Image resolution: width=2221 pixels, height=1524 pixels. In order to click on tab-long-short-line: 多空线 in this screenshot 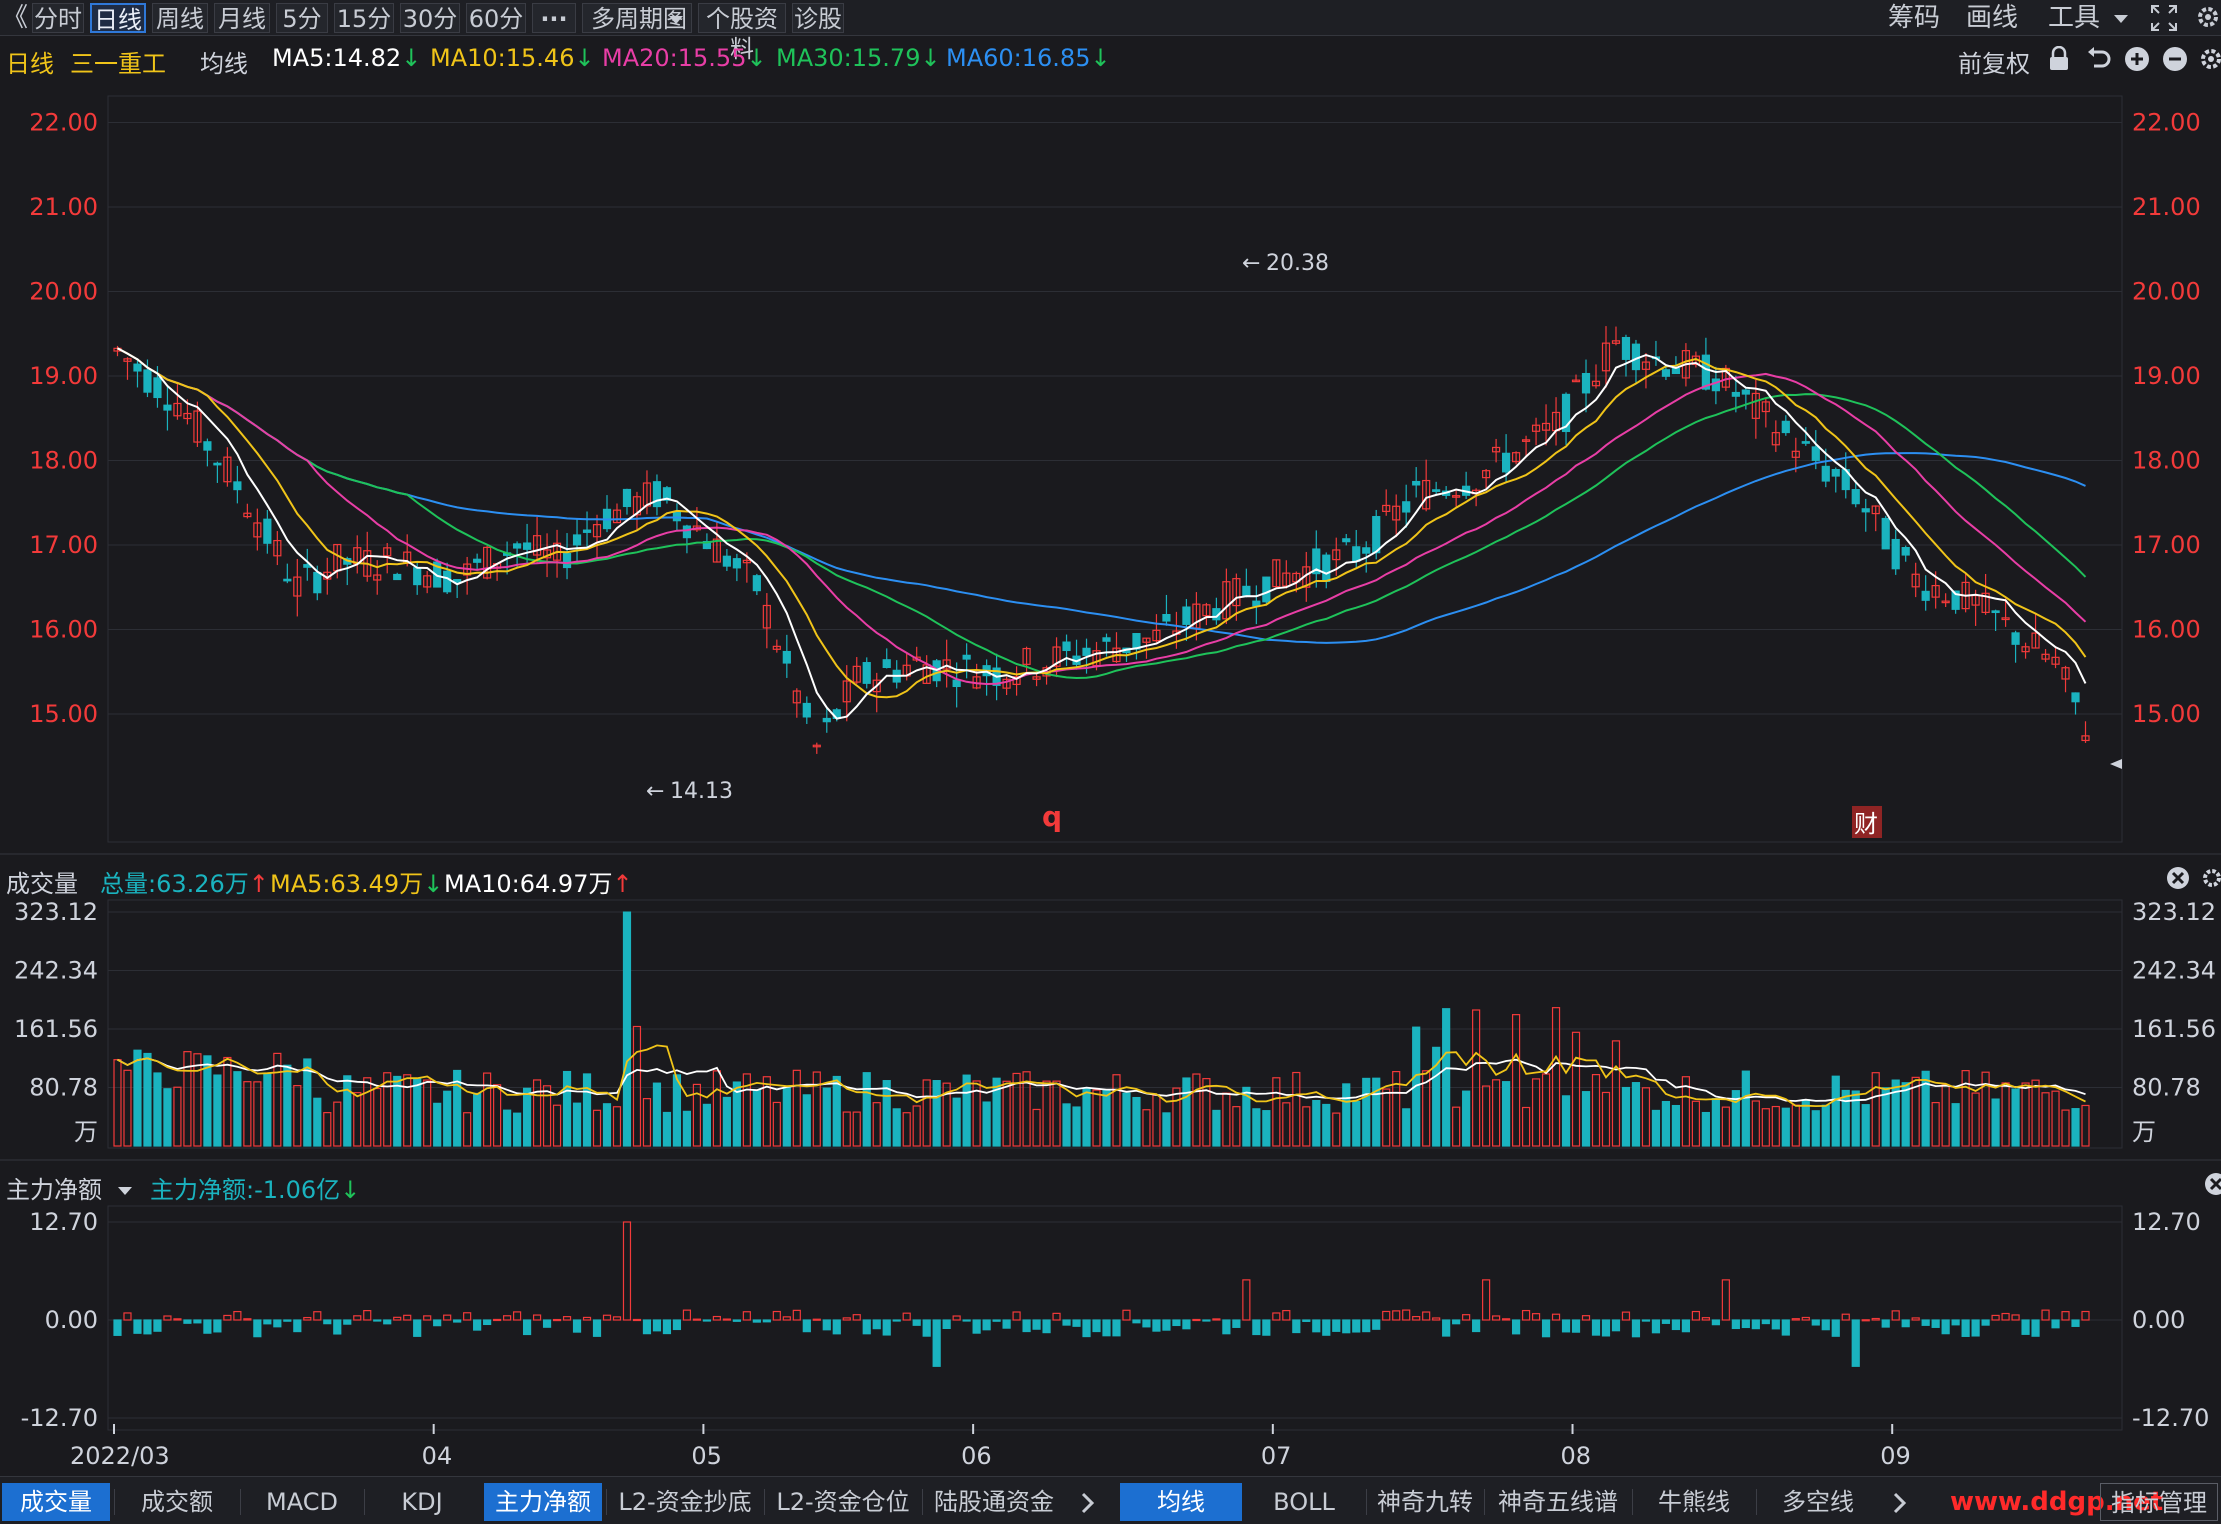, I will do `click(1818, 1502)`.